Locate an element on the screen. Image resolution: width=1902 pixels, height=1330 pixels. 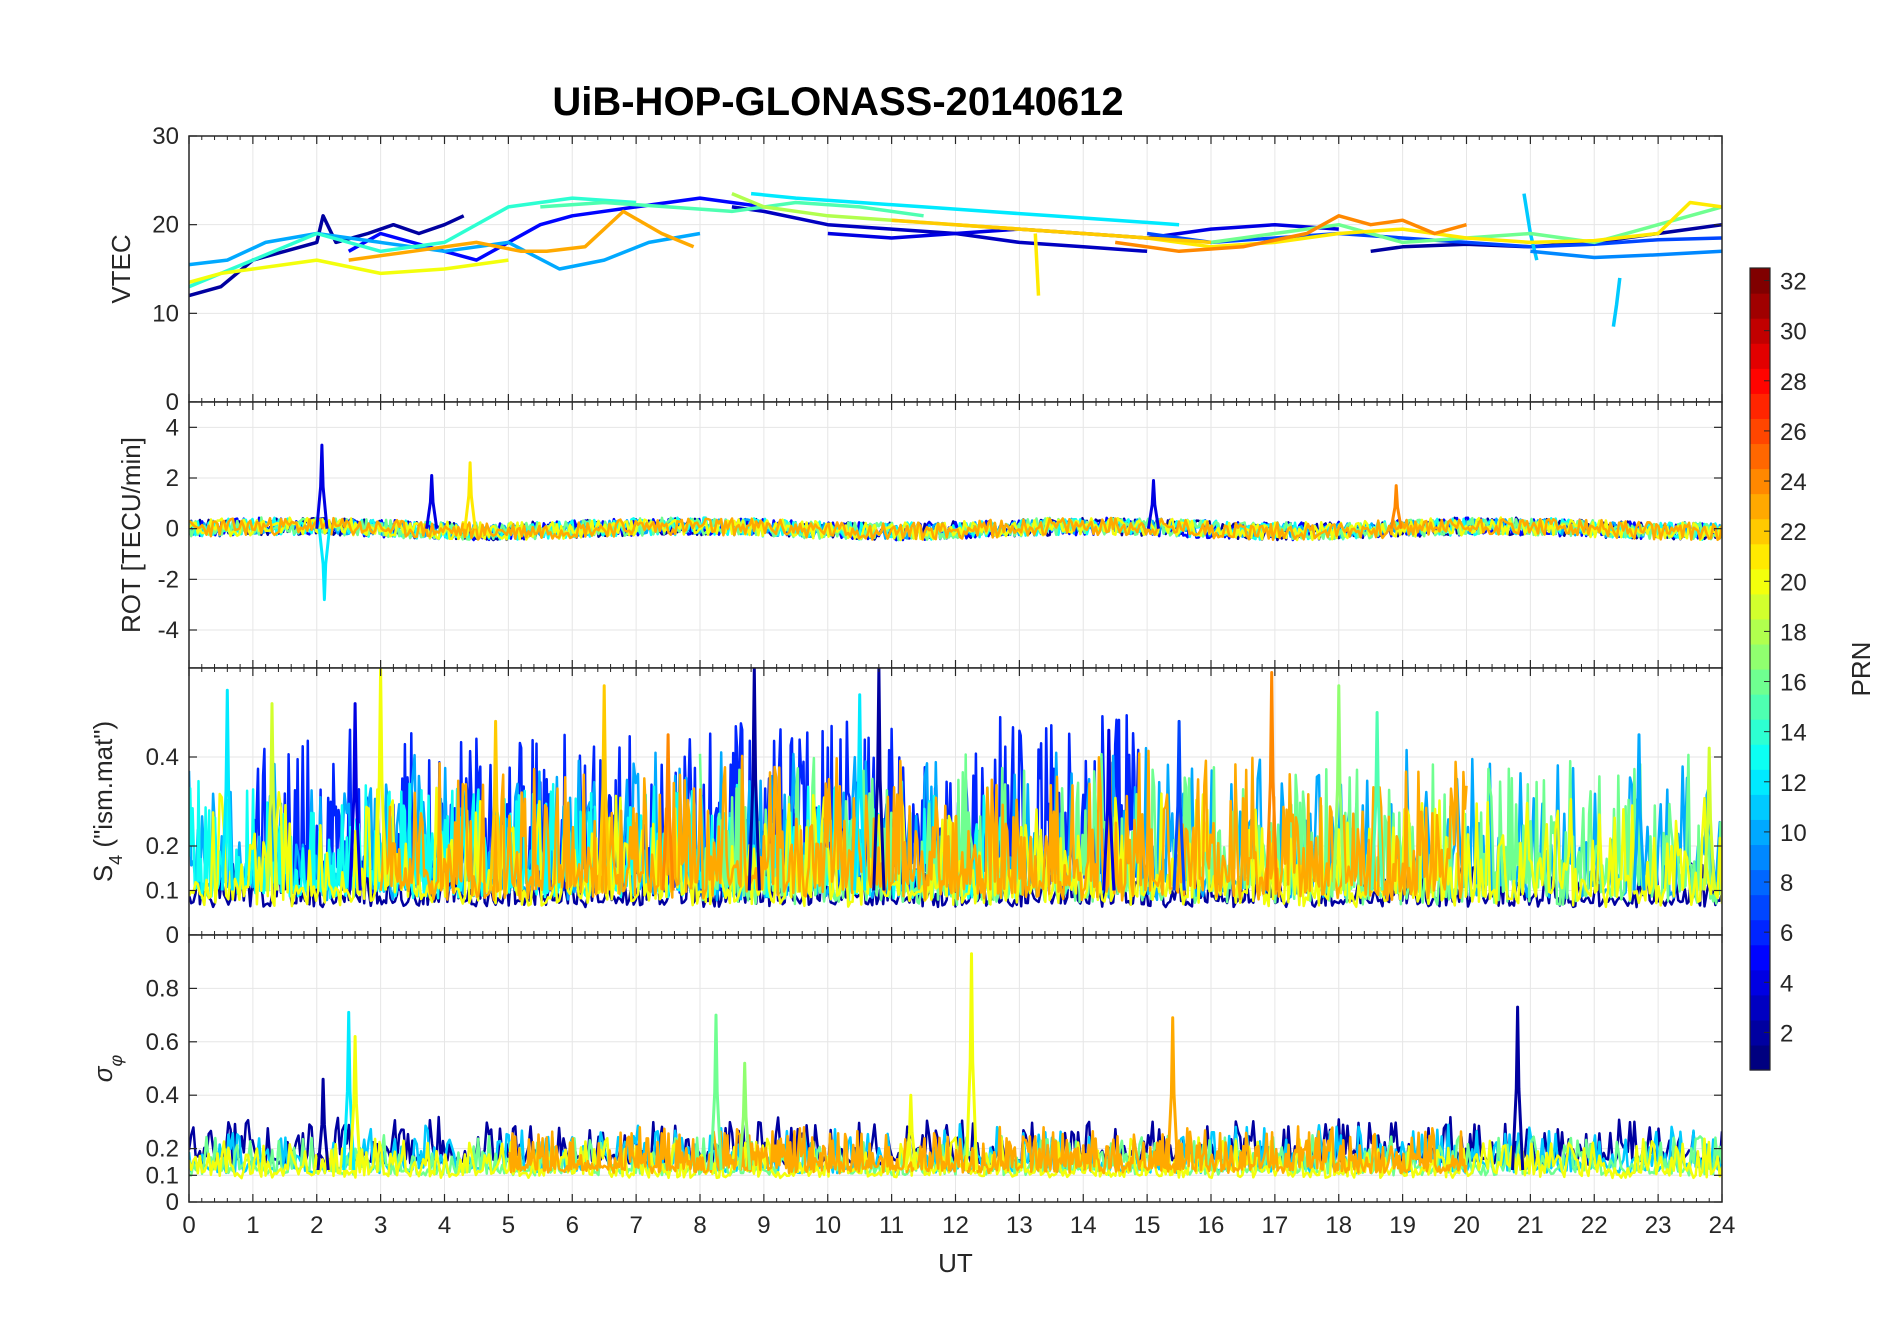
y-axis-label-sub: φ is located at coordinates (116, 1061).